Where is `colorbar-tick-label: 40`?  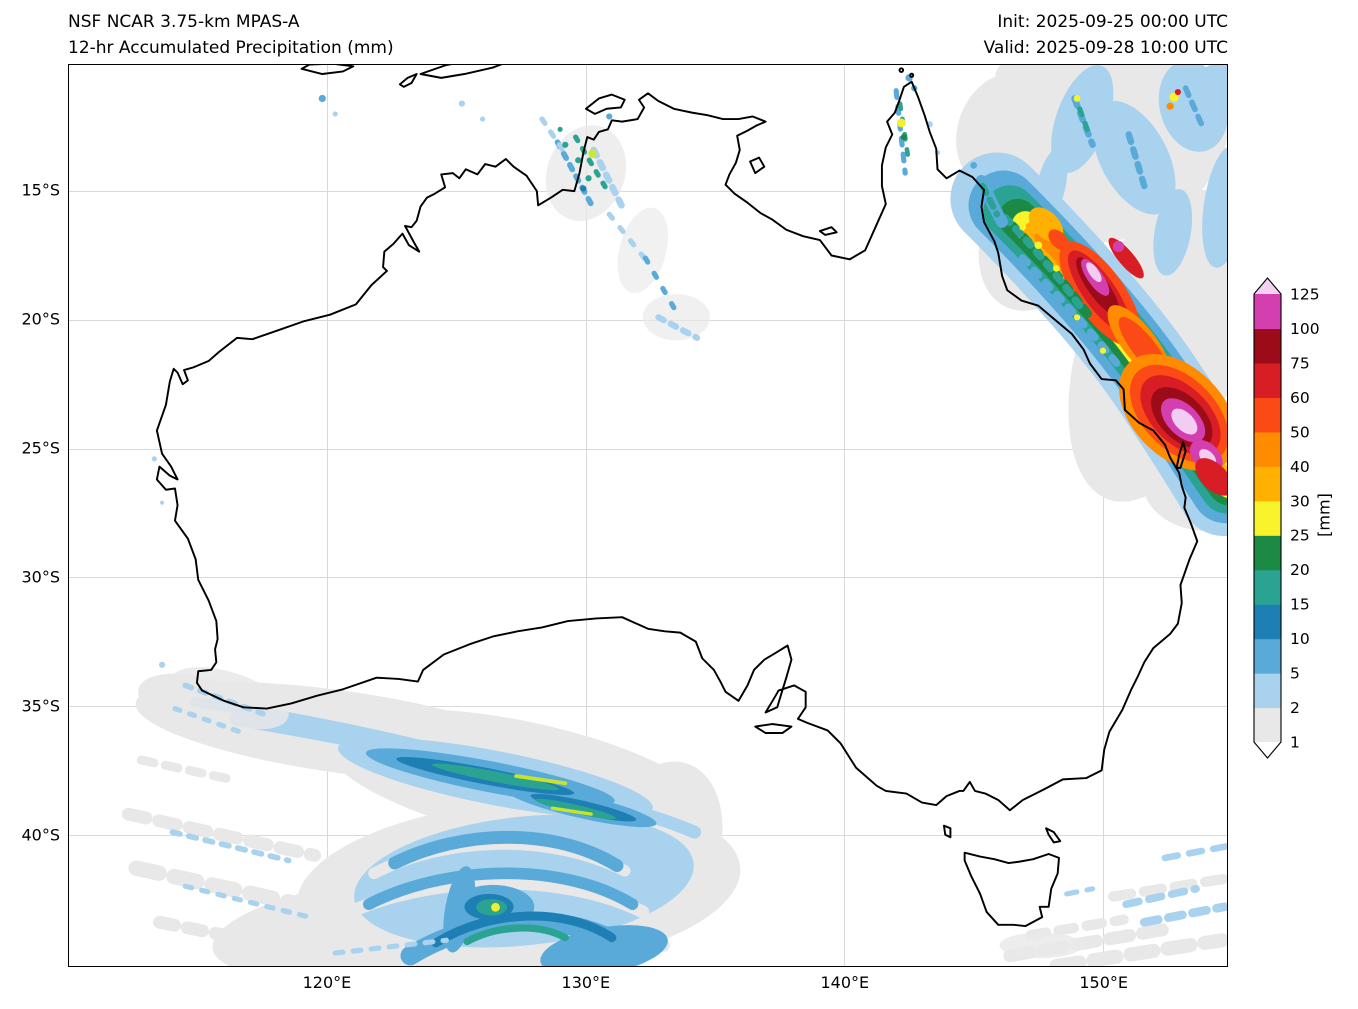
colorbar-tick-label: 40 is located at coordinates (1300, 467).